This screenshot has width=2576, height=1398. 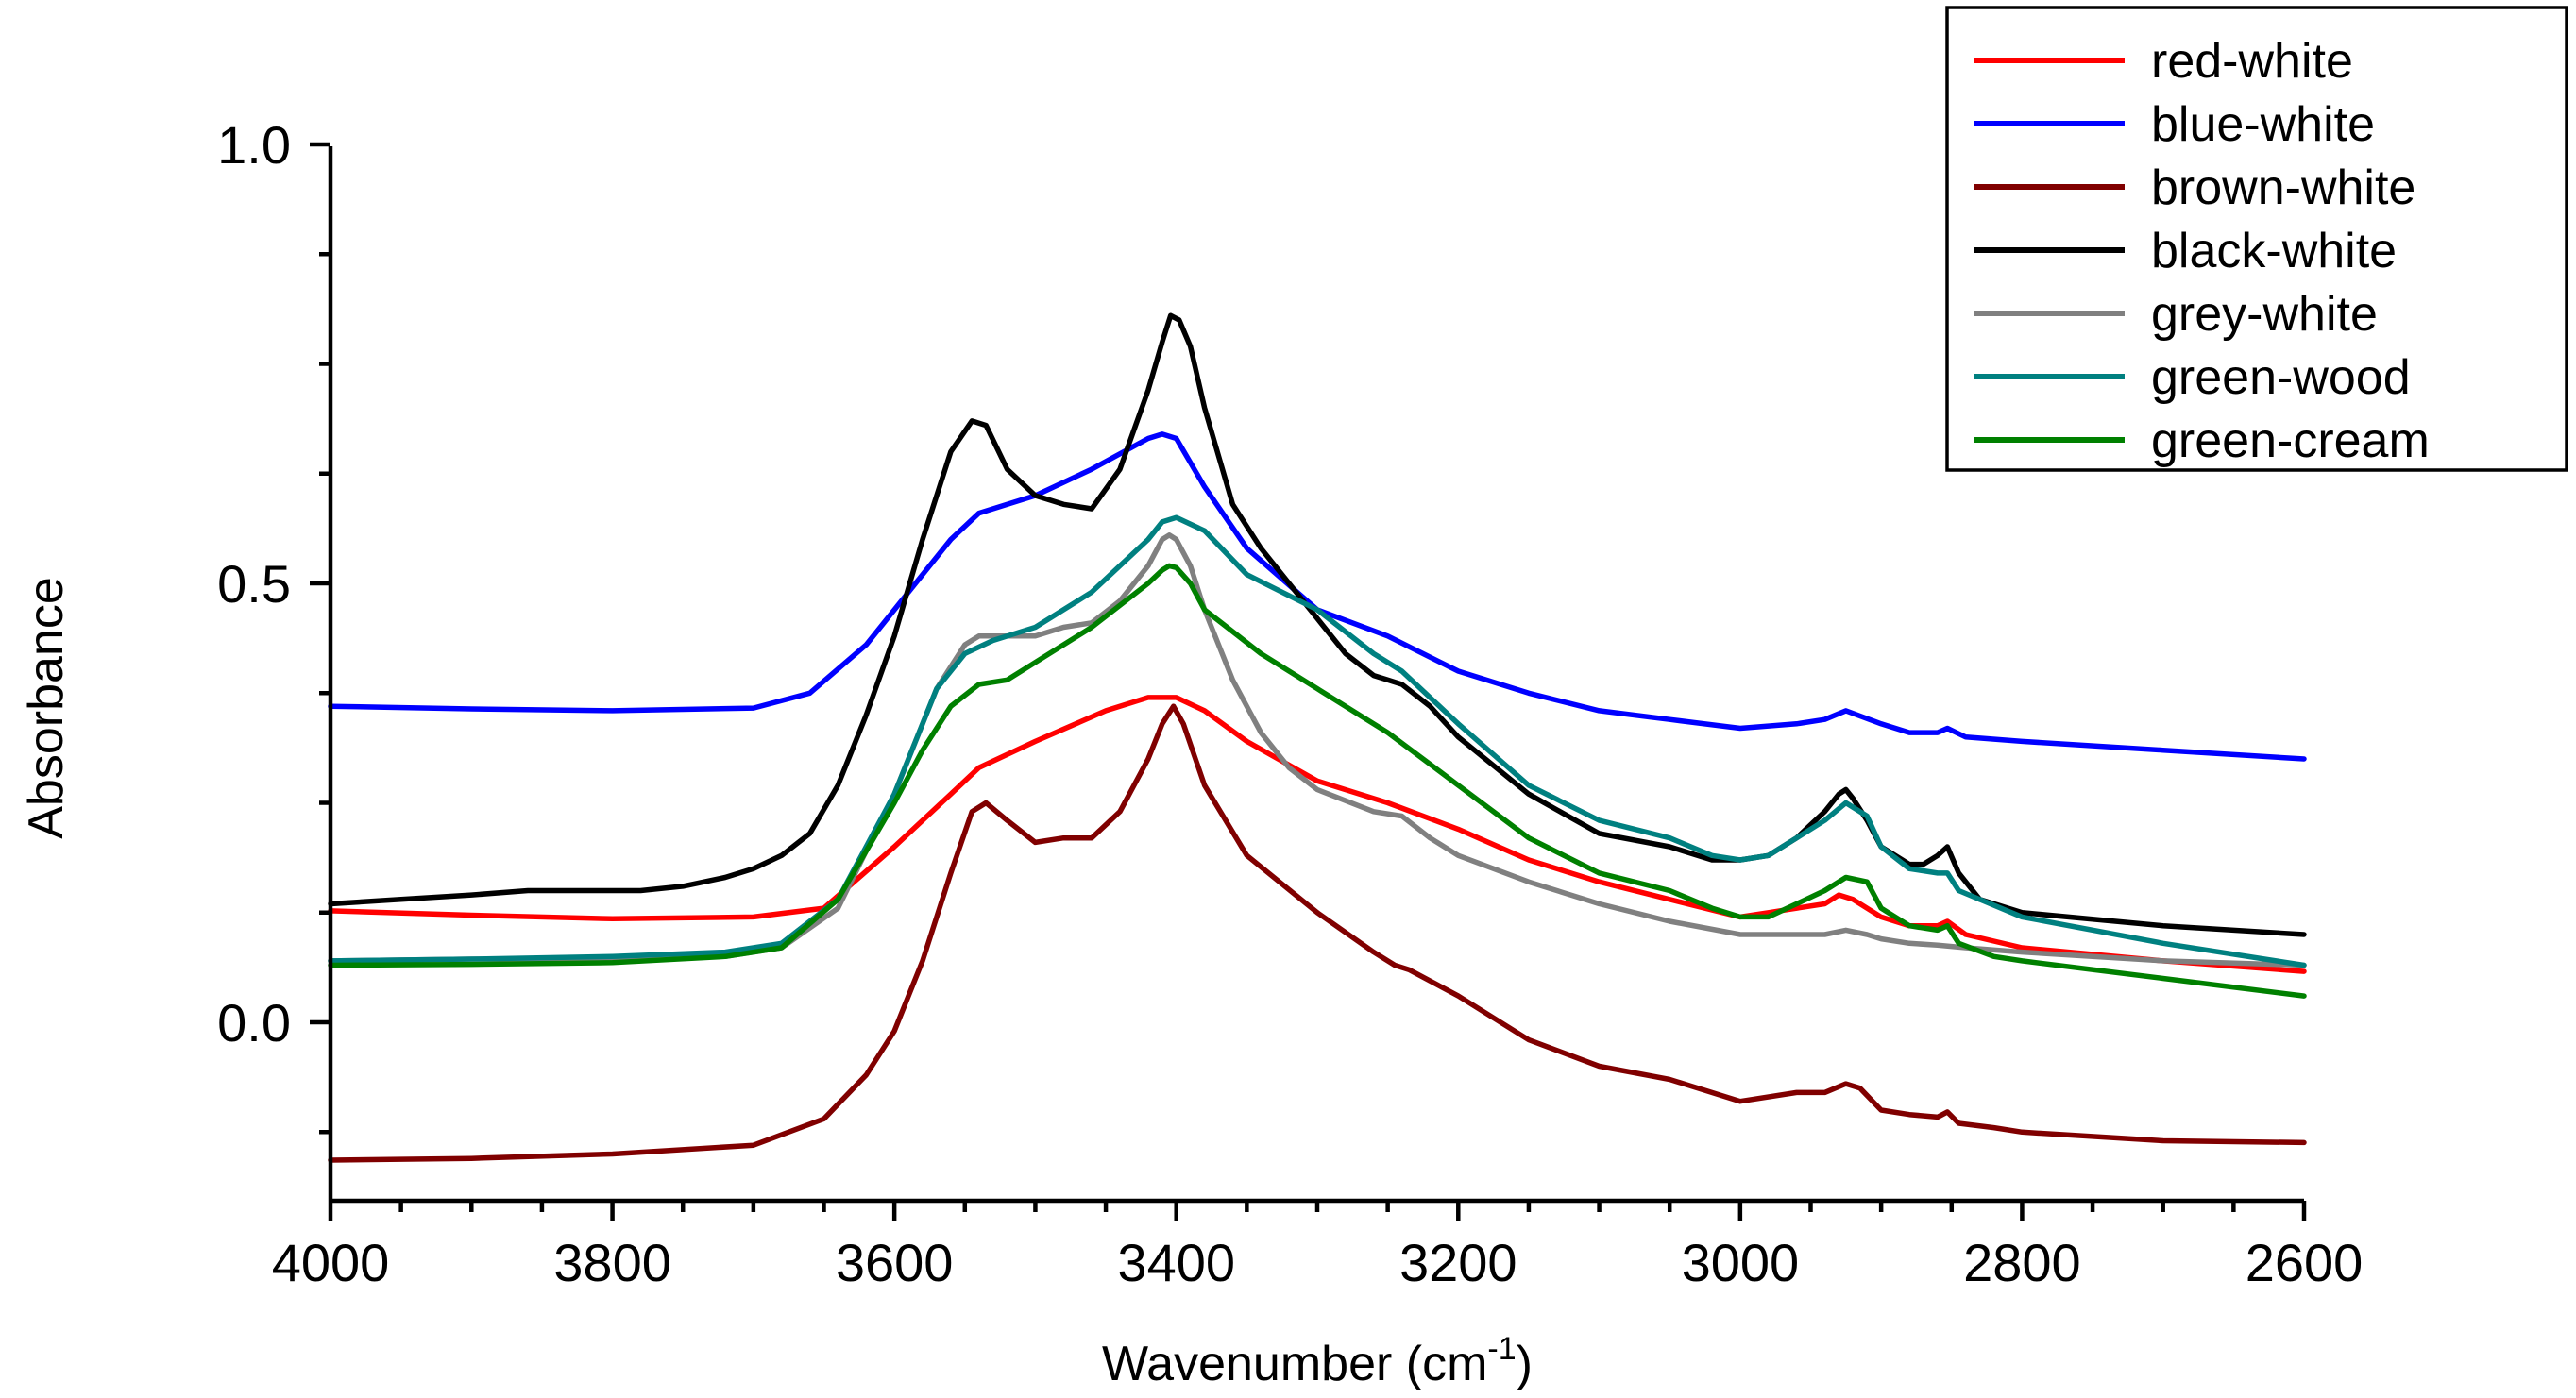 What do you see at coordinates (46, 708) in the screenshot?
I see `y-axis-title: Absorbance` at bounding box center [46, 708].